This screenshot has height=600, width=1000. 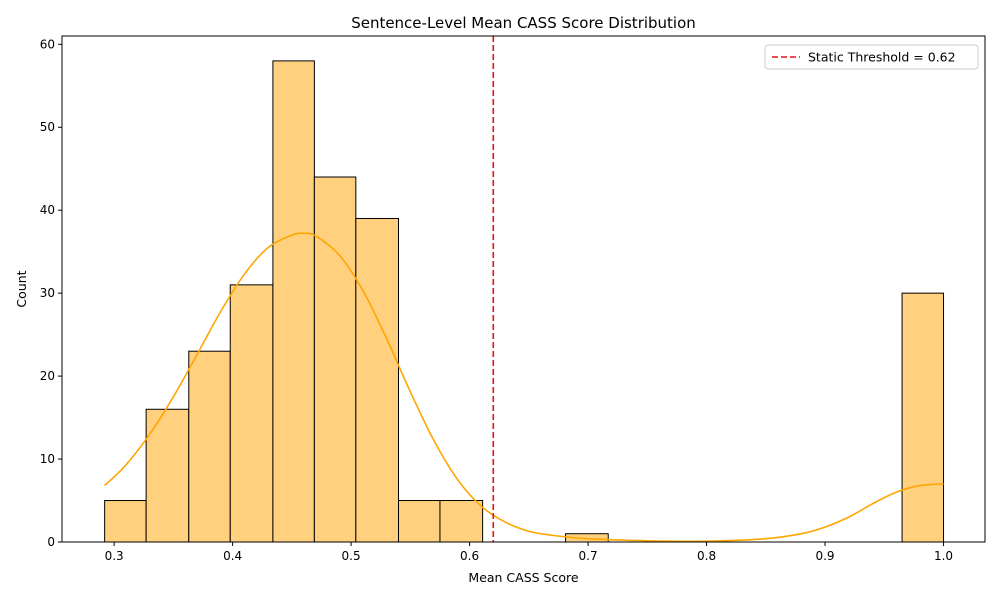 I want to click on y-tick-label: 30, so click(x=47, y=293).